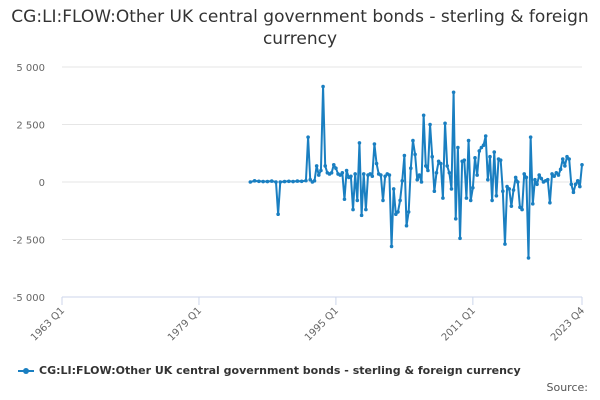 The height and width of the screenshot is (400, 600). Describe the element at coordinates (26, 370) in the screenshot. I see `legend-swatch` at that location.